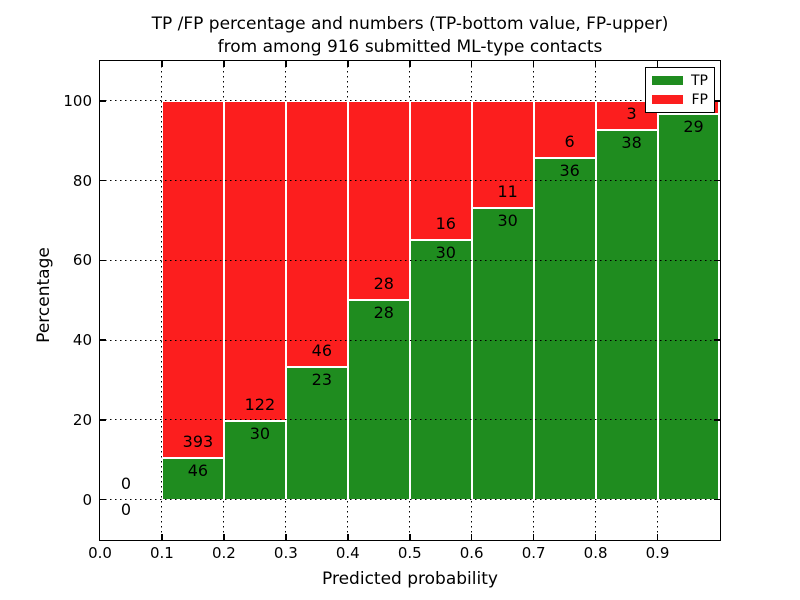 This screenshot has height=600, width=800. Describe the element at coordinates (347, 553) in the screenshot. I see `x-tick-label: 0.4` at that location.